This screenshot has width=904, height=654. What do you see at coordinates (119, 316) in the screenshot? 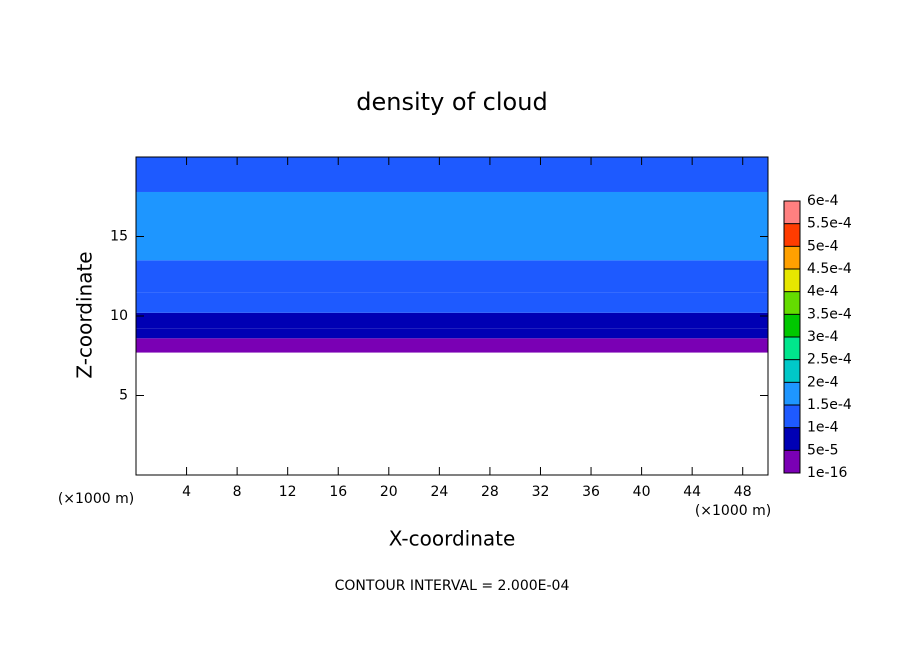
I see `y-tick-label: 10` at bounding box center [119, 316].